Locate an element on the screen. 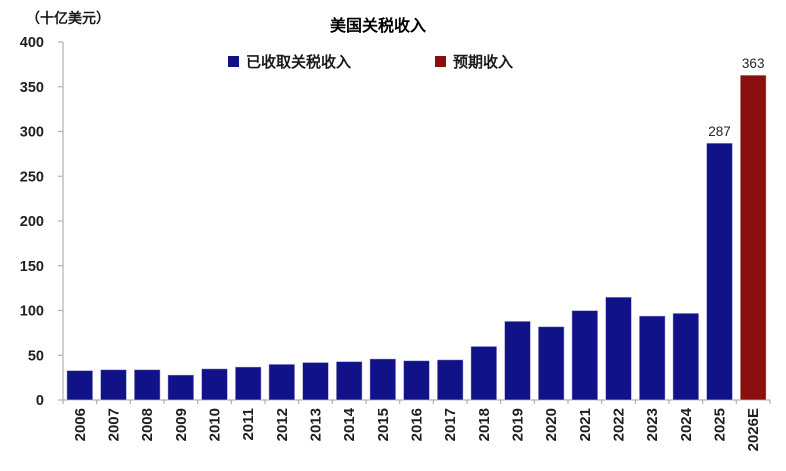 The width and height of the screenshot is (786, 471). y-tick-label-100: 100 is located at coordinates (32, 312).